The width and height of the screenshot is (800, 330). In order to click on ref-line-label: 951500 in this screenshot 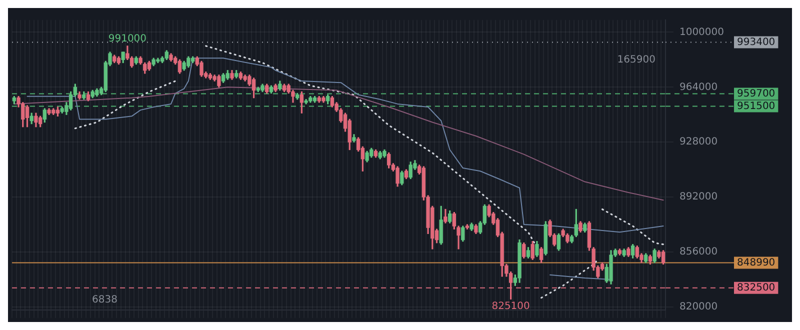, I will do `click(756, 106)`.